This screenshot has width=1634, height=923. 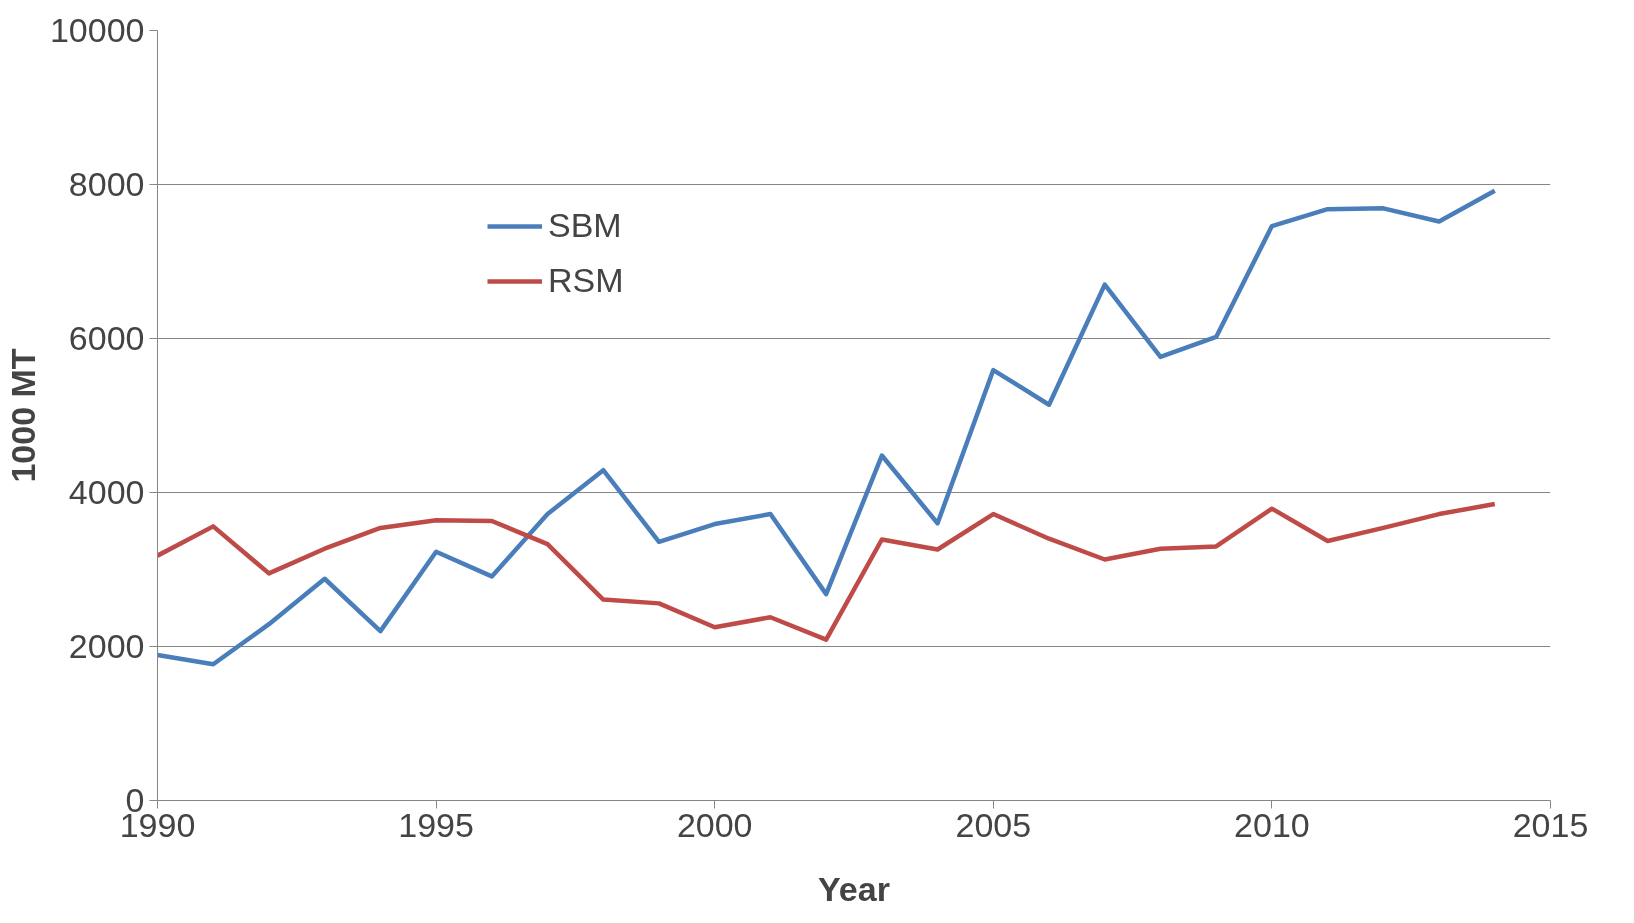 What do you see at coordinates (106, 184) in the screenshot?
I see `y-tick-label: 8000` at bounding box center [106, 184].